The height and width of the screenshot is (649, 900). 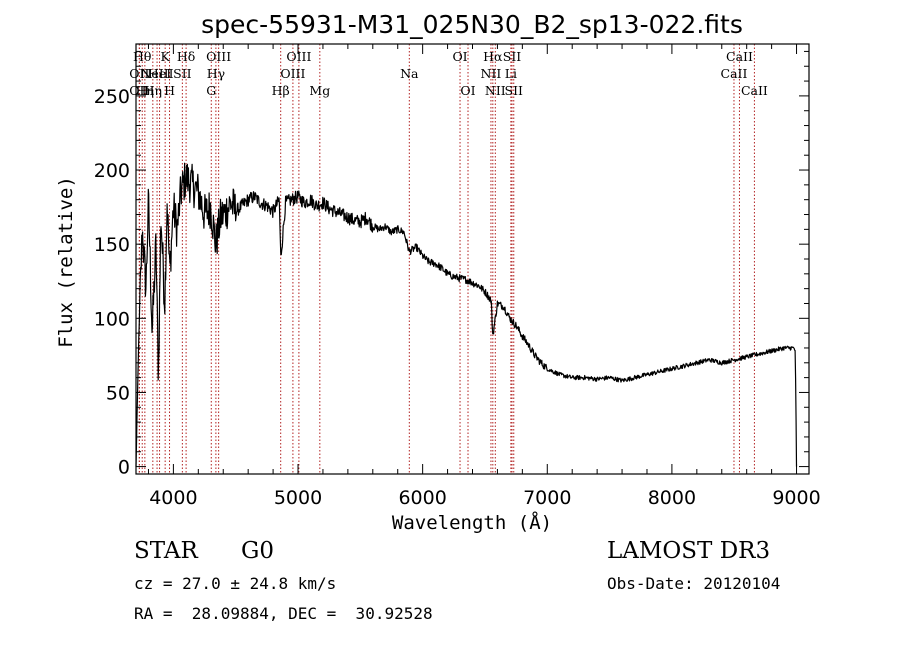 I want to click on line-marker-label: Hβ, so click(x=281, y=90).